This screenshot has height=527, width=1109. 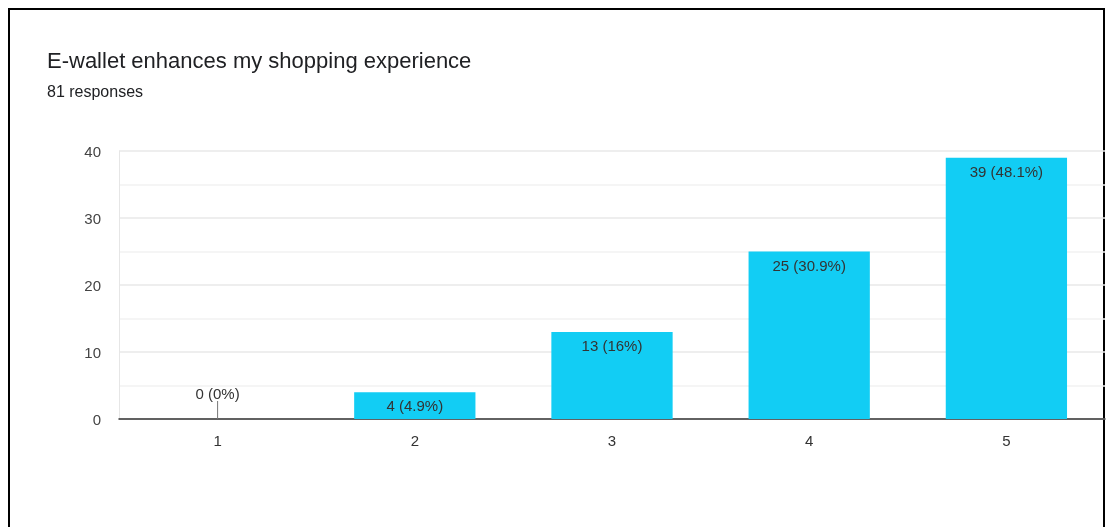 I want to click on y-tick-label: 10, so click(x=92, y=352).